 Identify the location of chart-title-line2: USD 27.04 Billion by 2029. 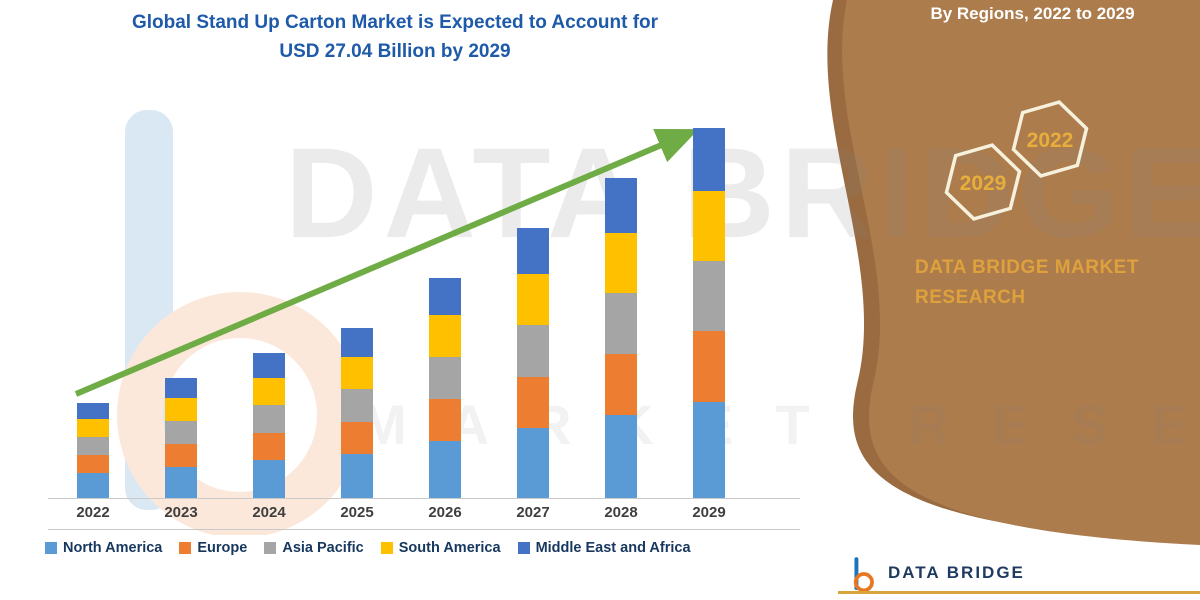
(395, 52).